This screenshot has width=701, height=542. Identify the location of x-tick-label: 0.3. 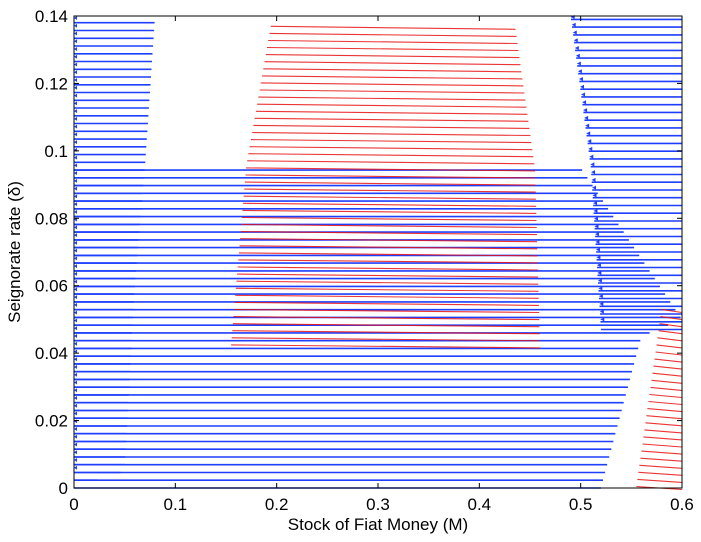
(378, 504).